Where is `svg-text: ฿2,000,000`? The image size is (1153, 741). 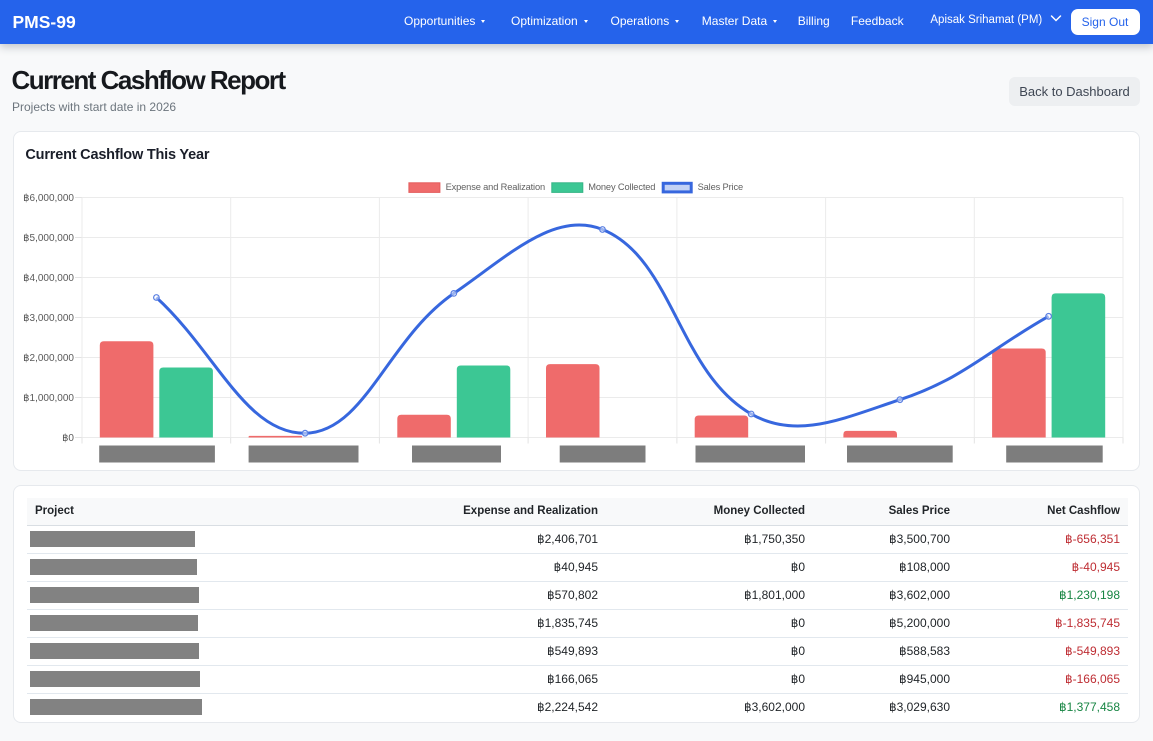
svg-text: ฿2,000,000 is located at coordinates (48, 358).